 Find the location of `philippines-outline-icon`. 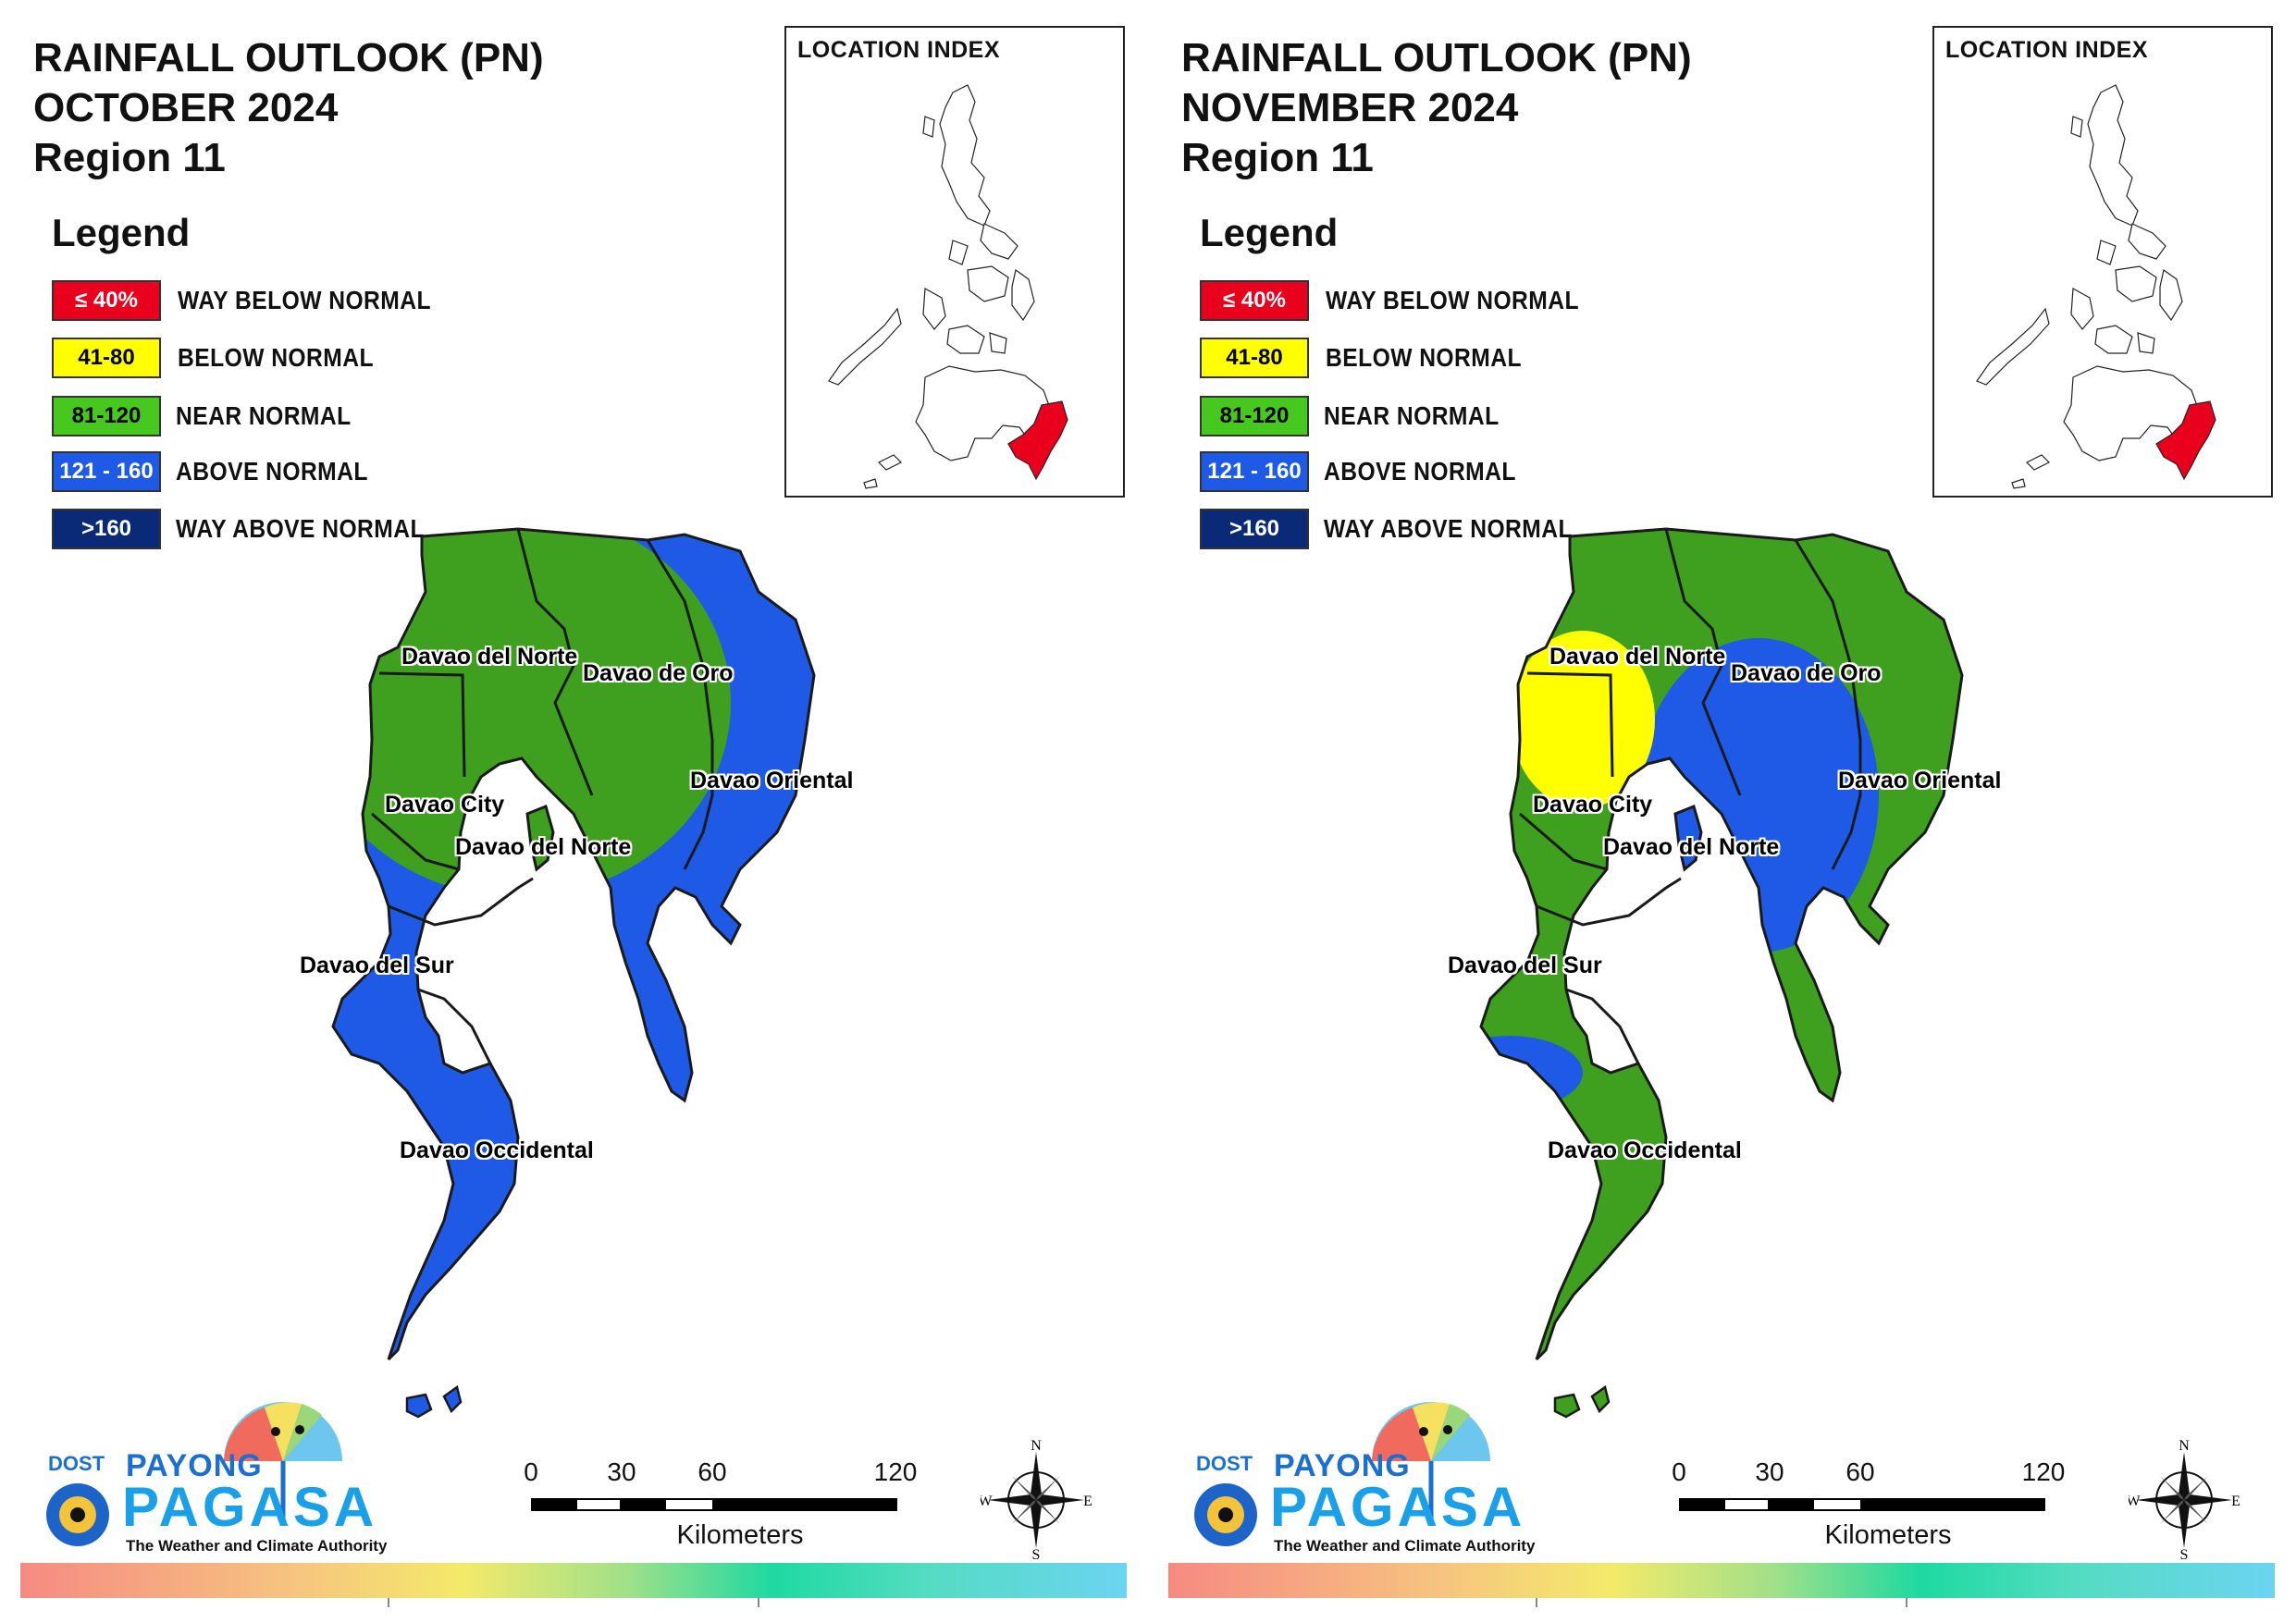

philippines-outline-icon is located at coordinates (2096, 286).